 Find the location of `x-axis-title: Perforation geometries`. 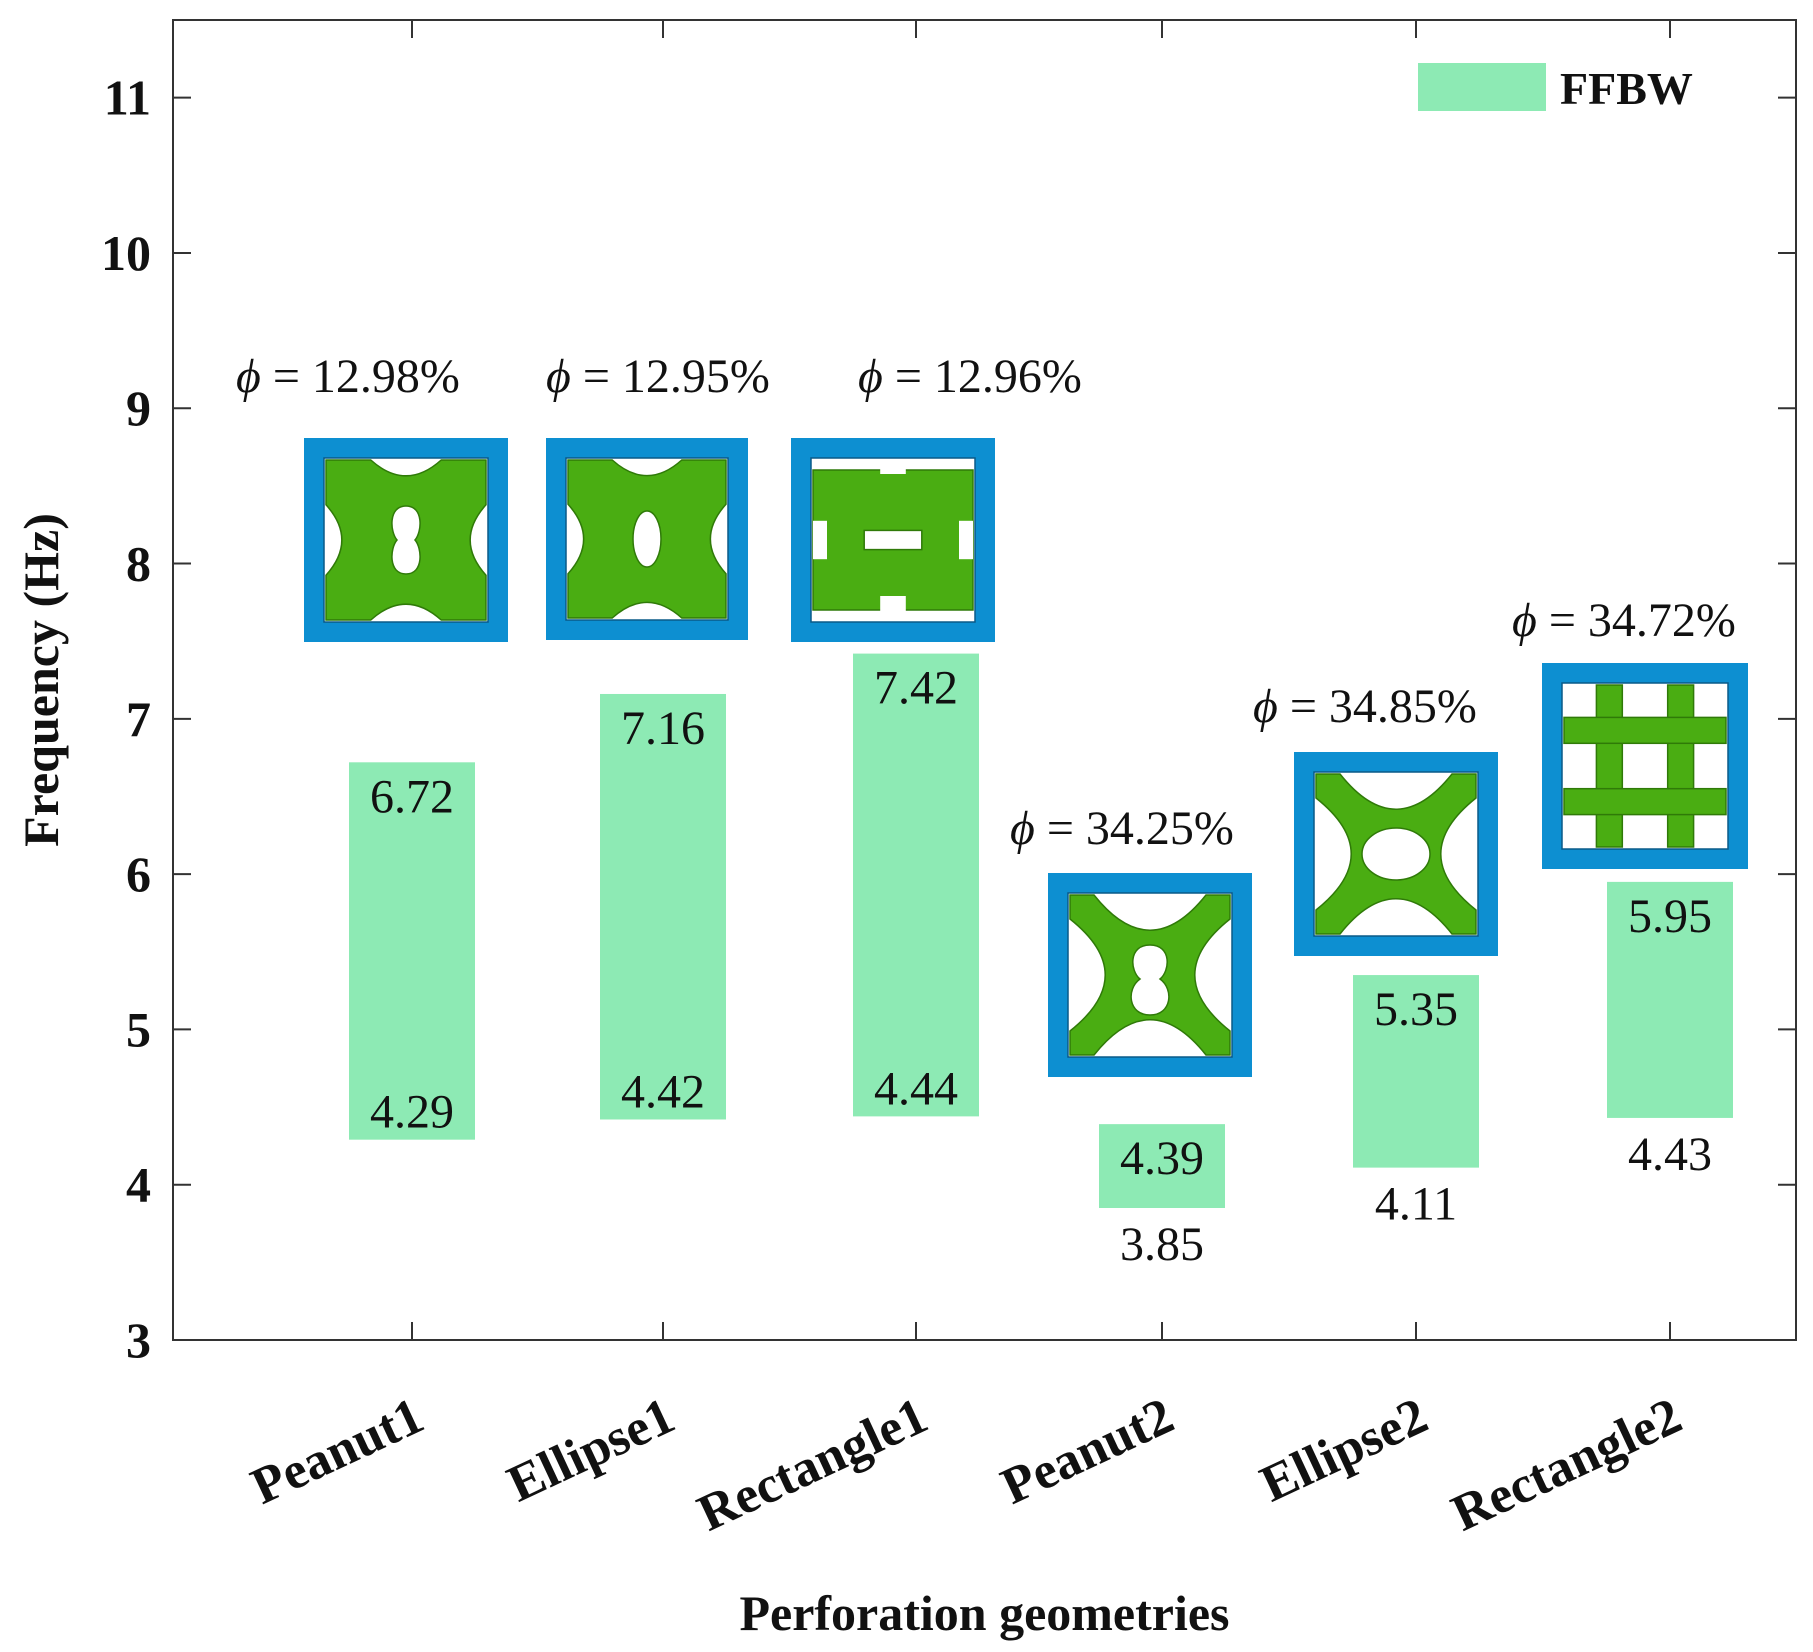

x-axis-title: Perforation geometries is located at coordinates (984, 1613).